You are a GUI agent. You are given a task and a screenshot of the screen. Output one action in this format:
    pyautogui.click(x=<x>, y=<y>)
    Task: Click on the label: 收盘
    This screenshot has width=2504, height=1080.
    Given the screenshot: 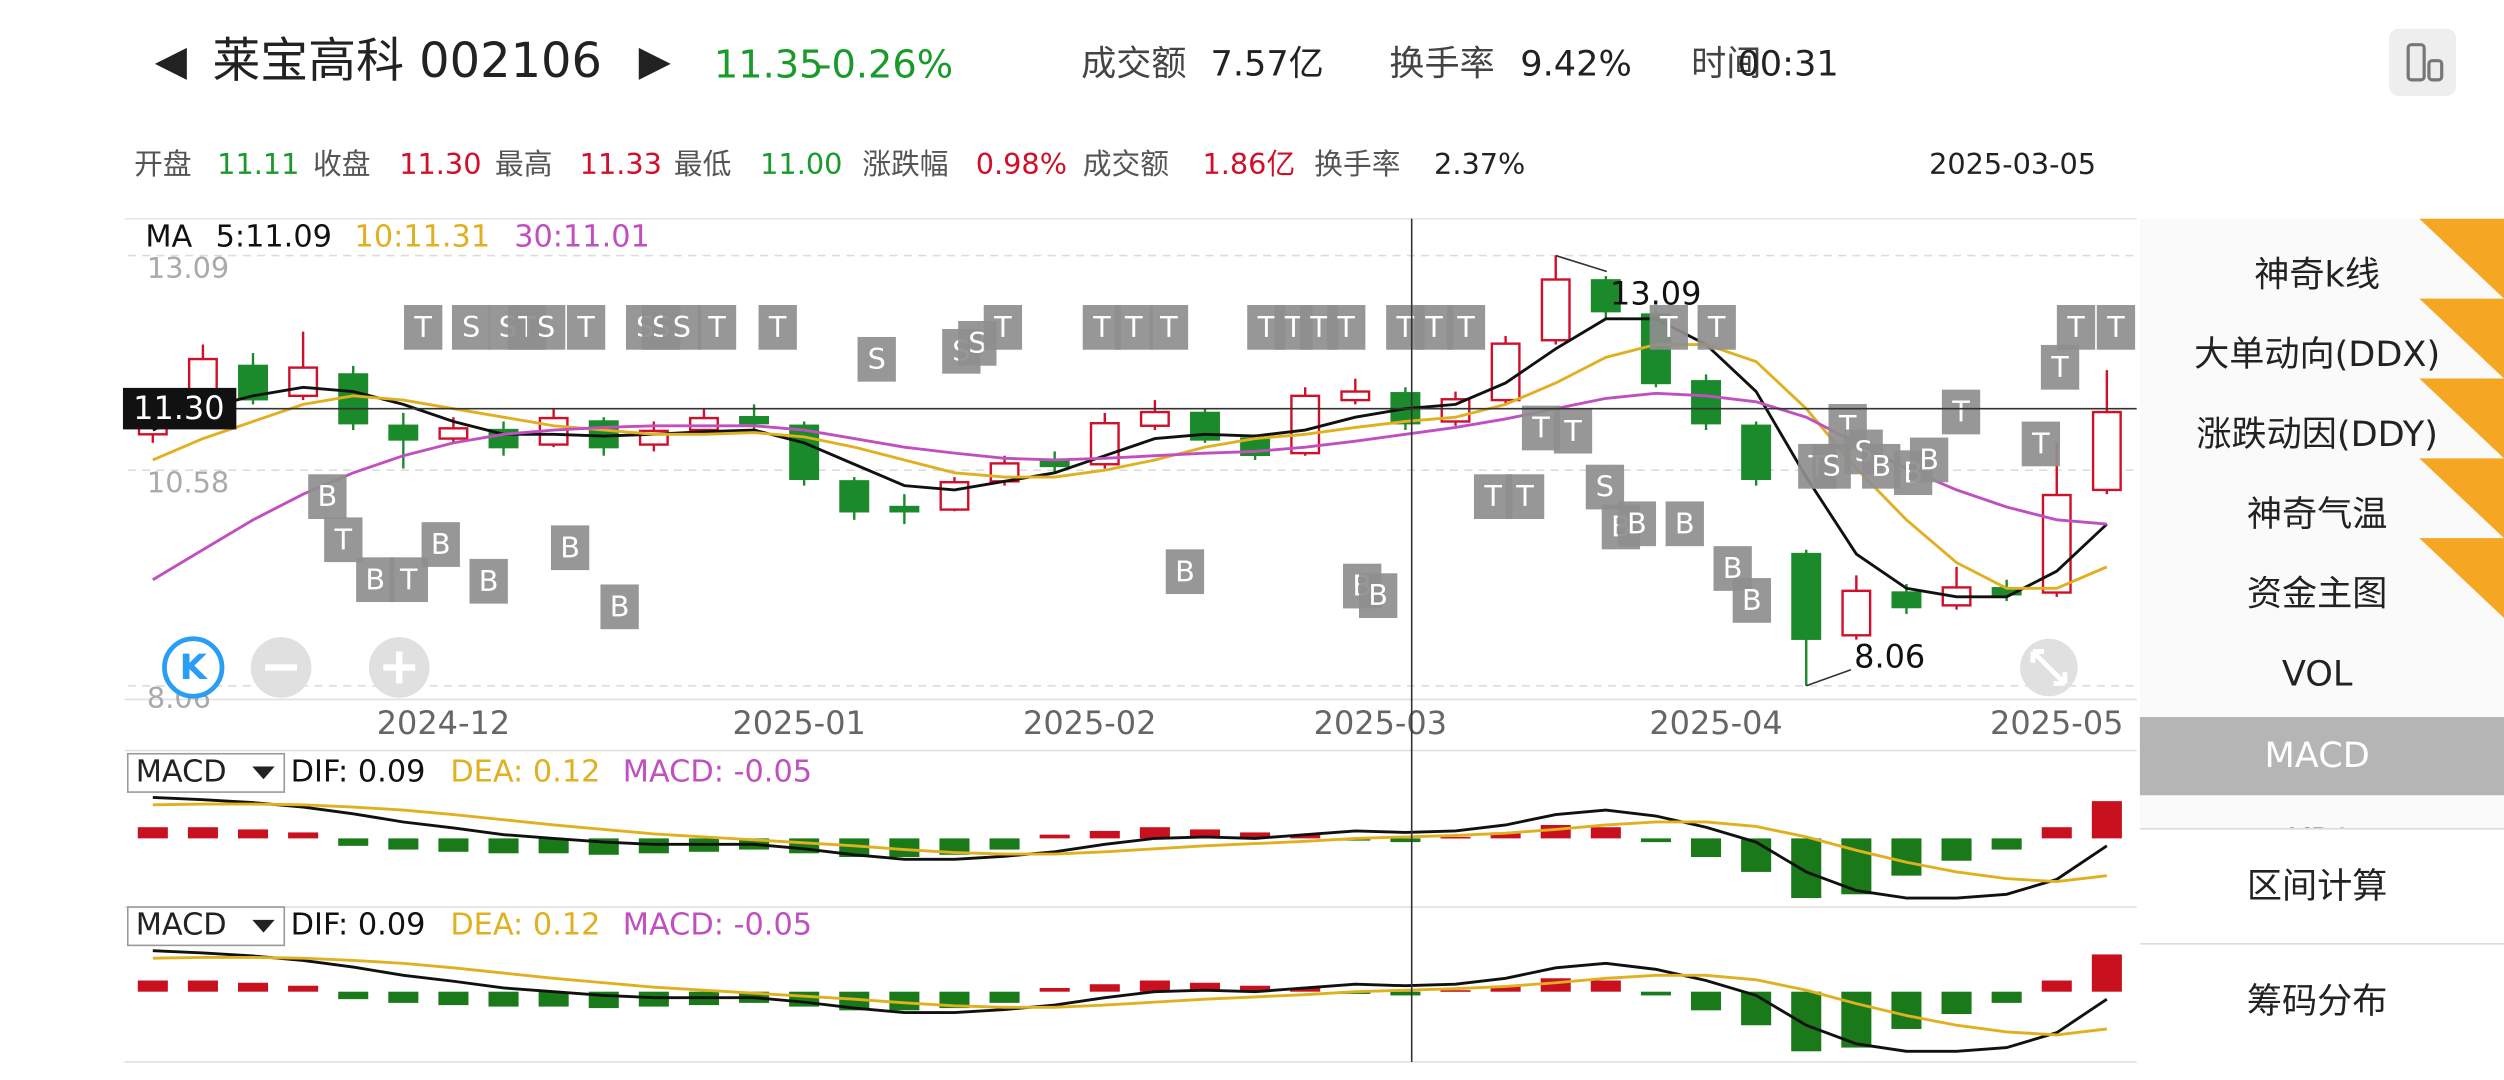 What is the action you would take?
    pyautogui.click(x=341, y=164)
    